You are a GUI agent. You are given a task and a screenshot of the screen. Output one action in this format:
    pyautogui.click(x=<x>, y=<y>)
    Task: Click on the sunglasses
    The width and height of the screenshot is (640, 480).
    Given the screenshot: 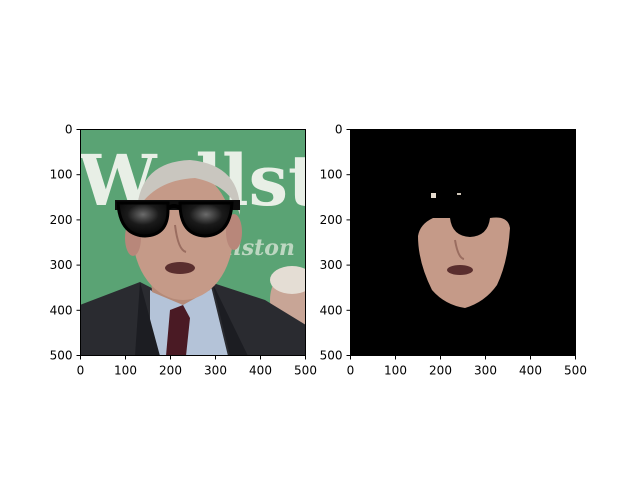 What is the action you would take?
    pyautogui.click(x=177, y=219)
    